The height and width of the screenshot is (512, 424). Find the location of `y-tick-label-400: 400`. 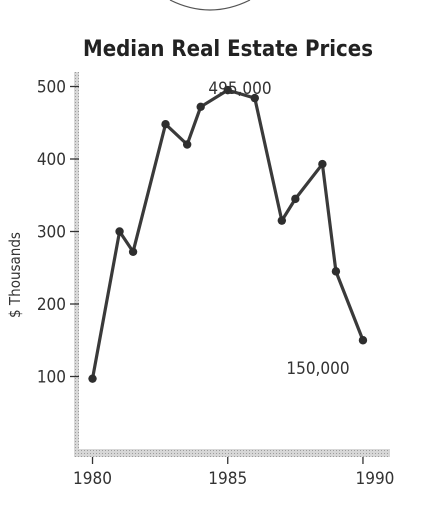

y-tick-label-400: 400 is located at coordinates (51, 160).